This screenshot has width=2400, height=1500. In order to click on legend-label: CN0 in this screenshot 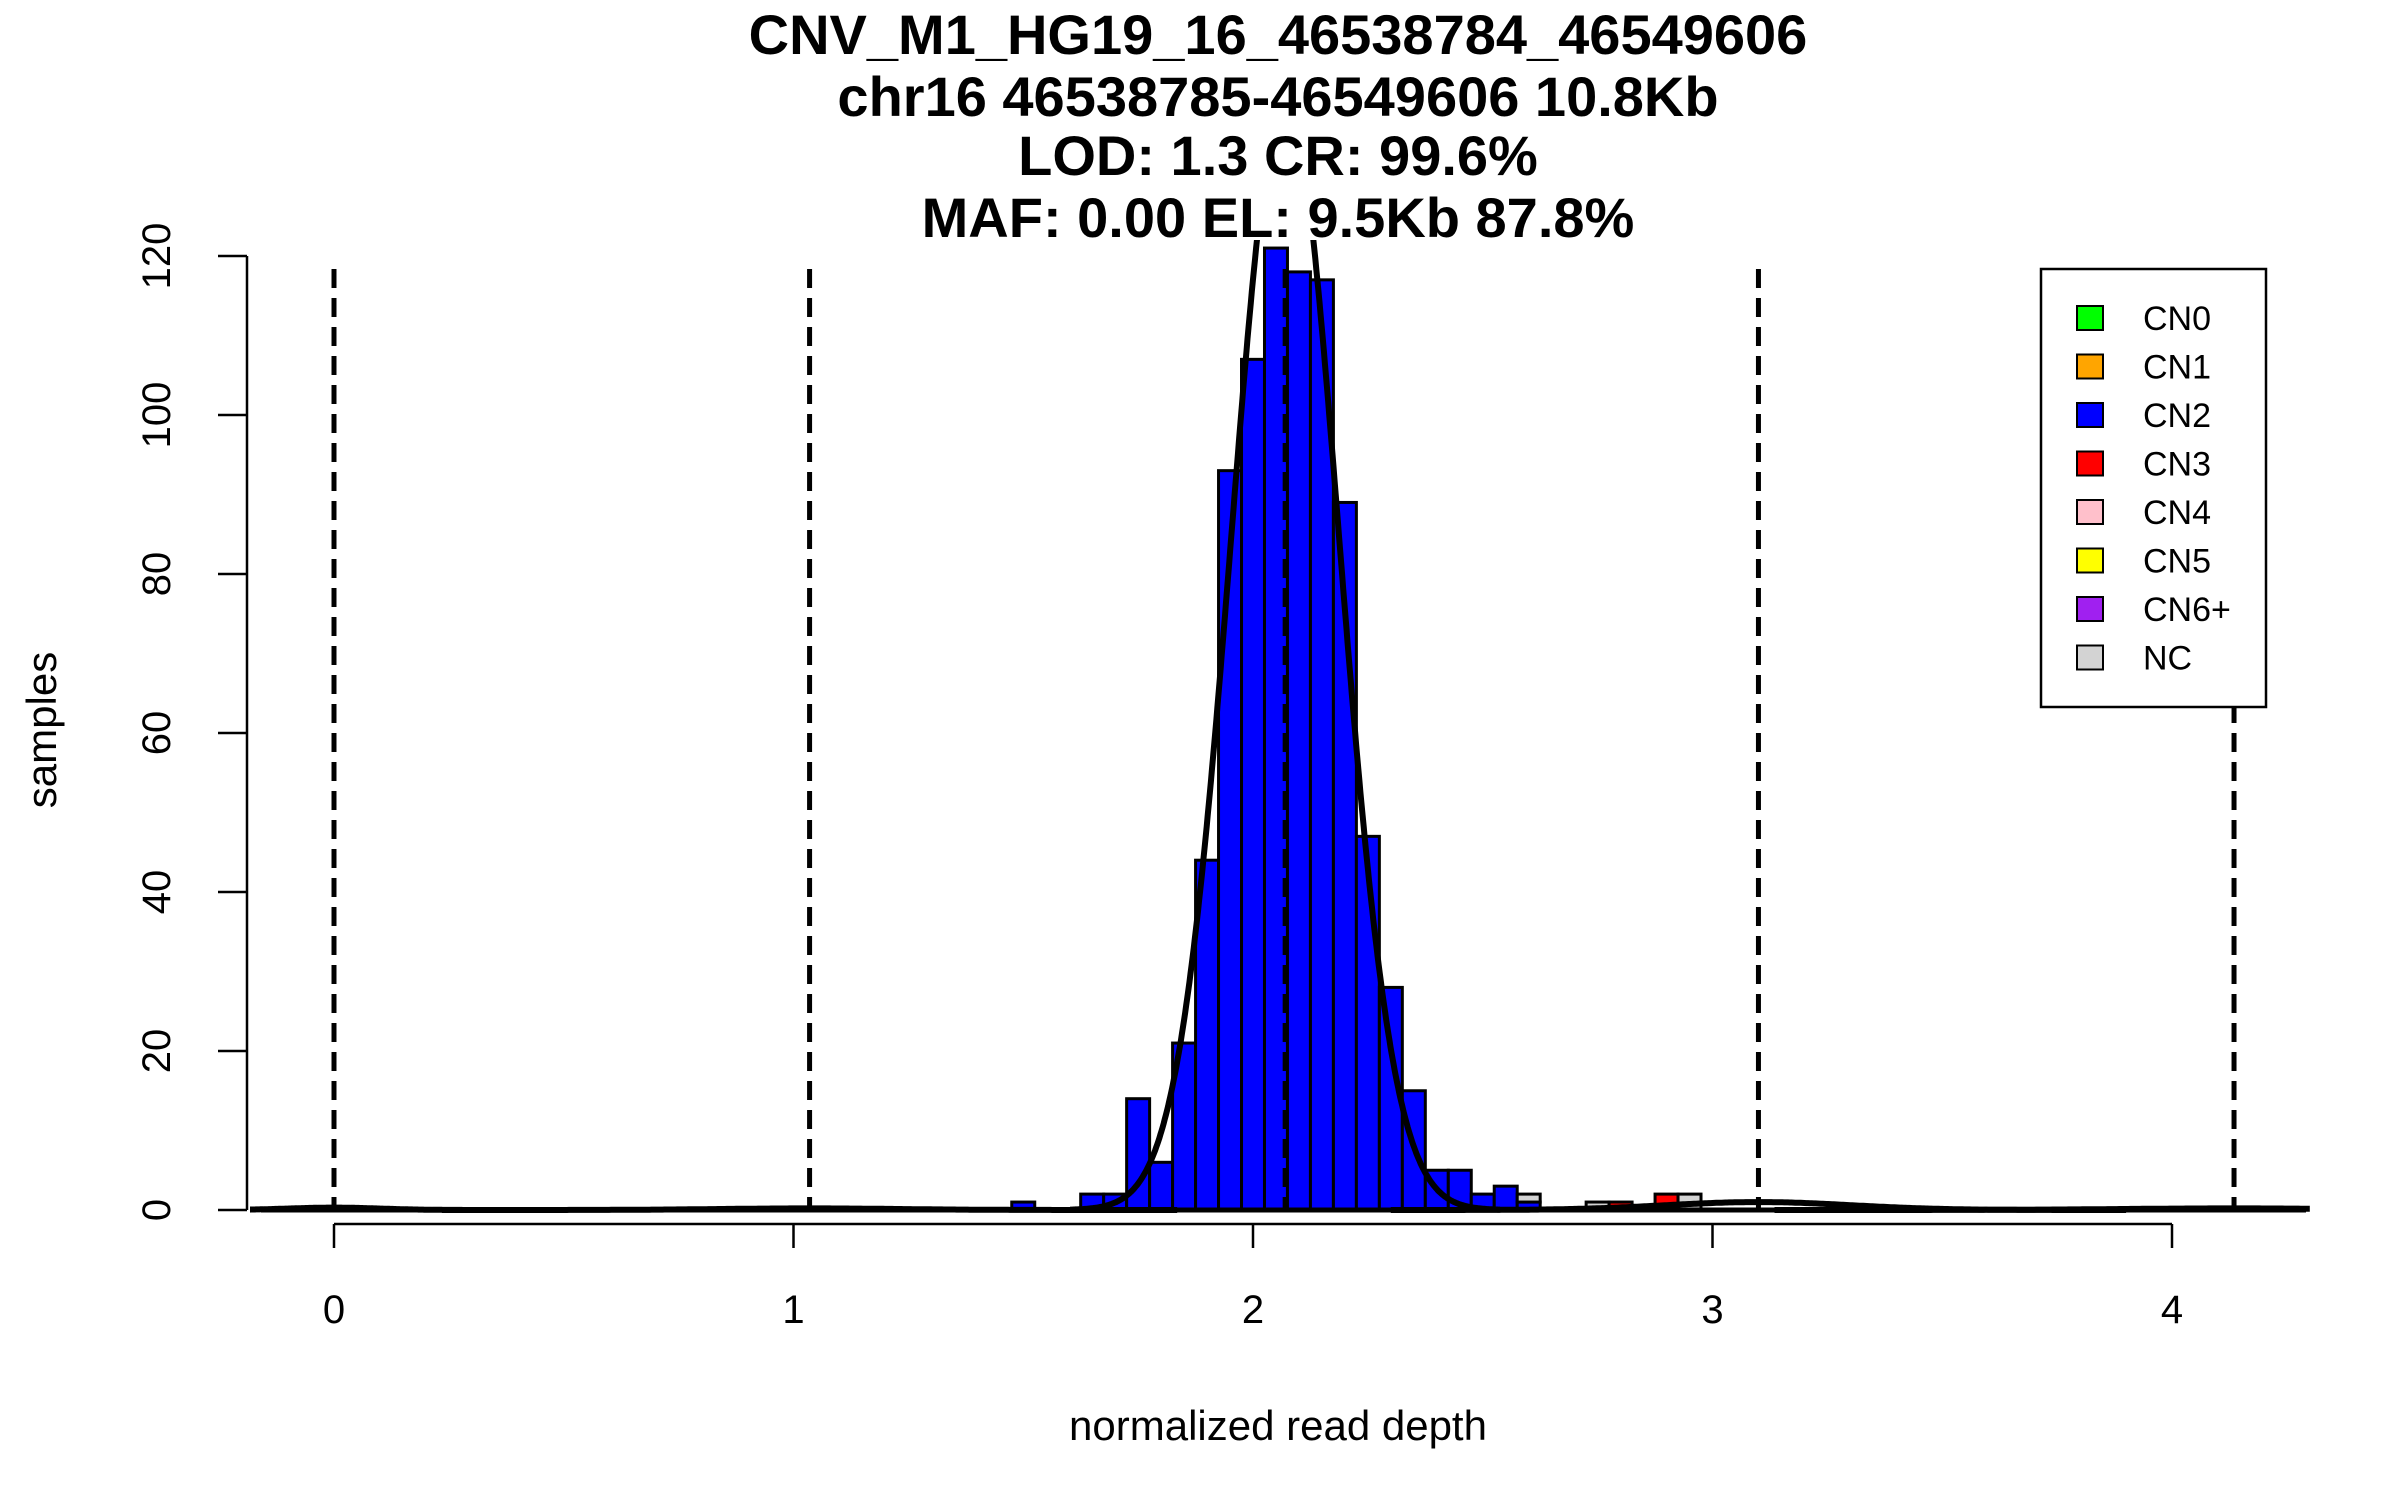, I will do `click(2177, 319)`.